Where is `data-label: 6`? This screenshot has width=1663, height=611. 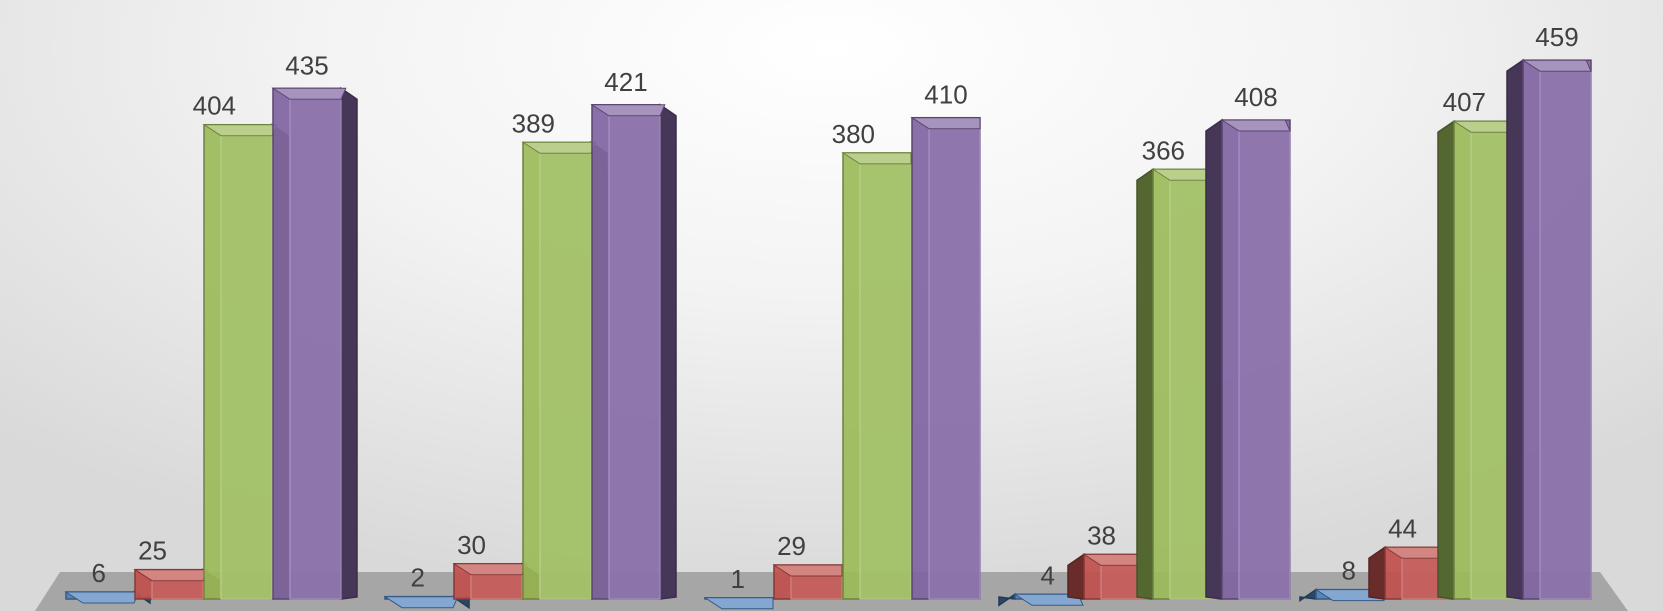
data-label: 6 is located at coordinates (99, 573).